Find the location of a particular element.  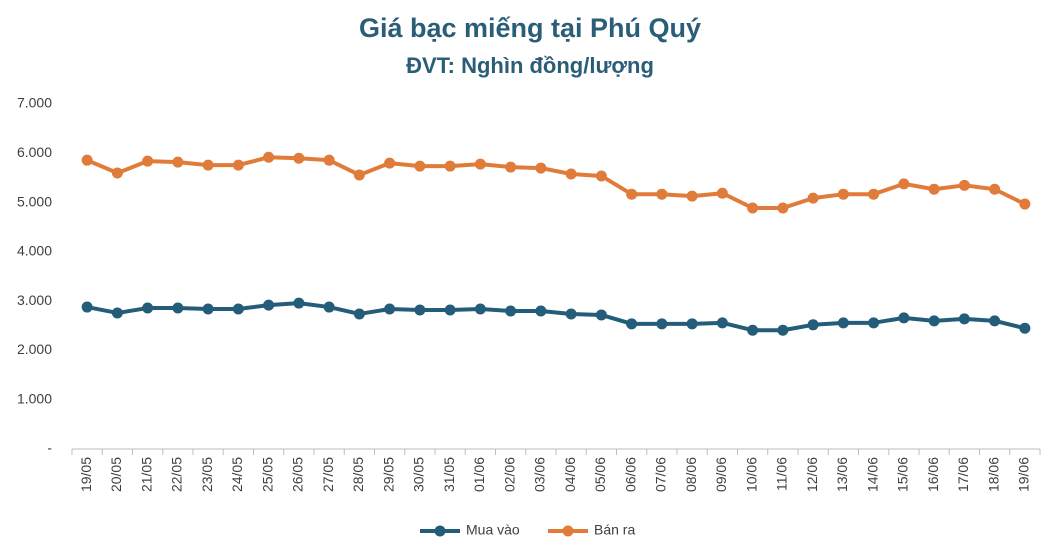

x-tick-label: 04/06 is located at coordinates (570, 474).